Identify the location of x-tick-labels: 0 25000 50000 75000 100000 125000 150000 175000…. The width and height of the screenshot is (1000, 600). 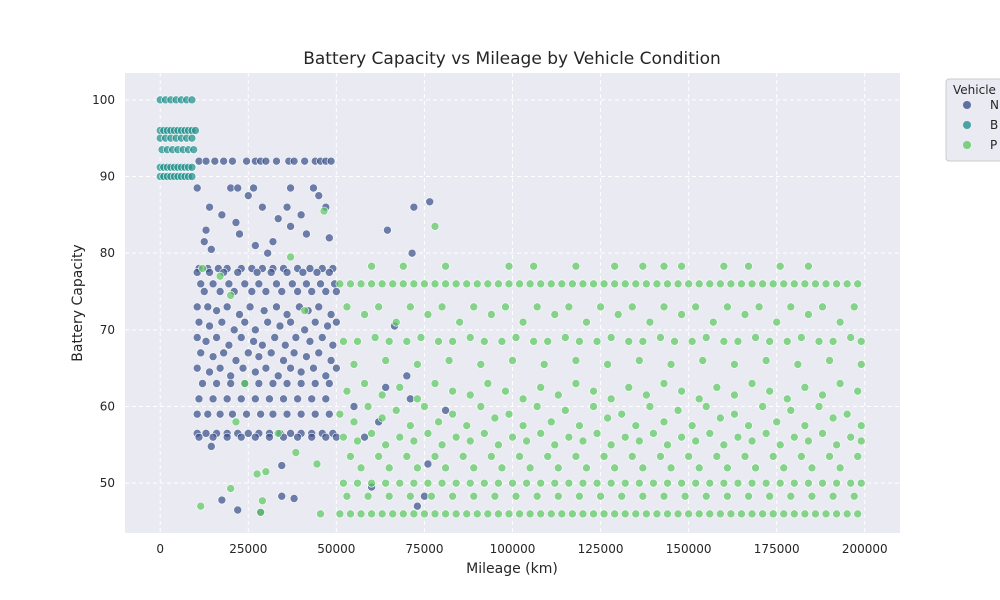
(521, 549).